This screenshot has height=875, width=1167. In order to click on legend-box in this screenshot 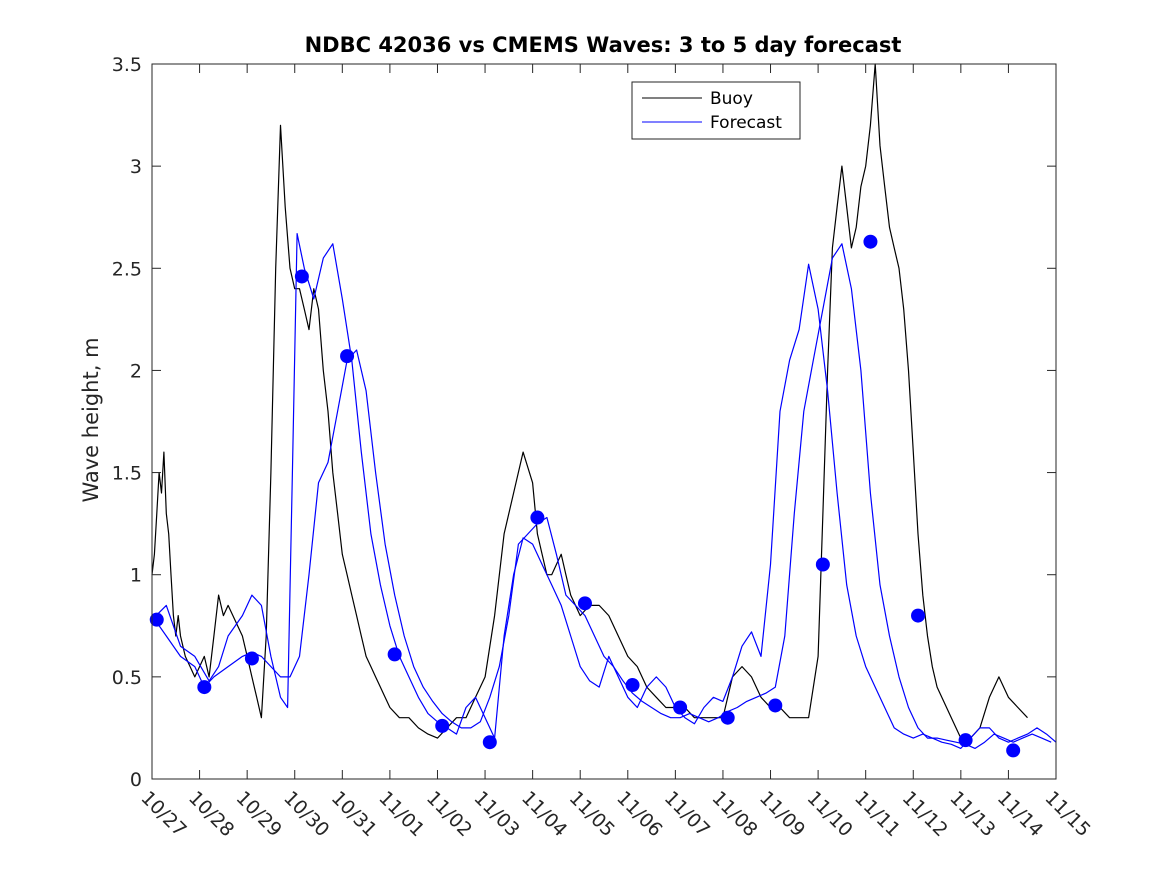, I will do `click(716, 110)`.